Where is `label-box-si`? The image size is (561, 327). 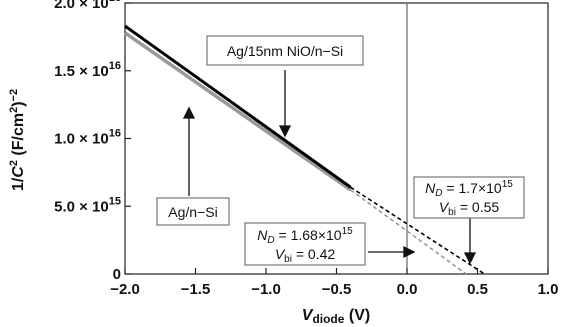 label-box-si is located at coordinates (193, 211).